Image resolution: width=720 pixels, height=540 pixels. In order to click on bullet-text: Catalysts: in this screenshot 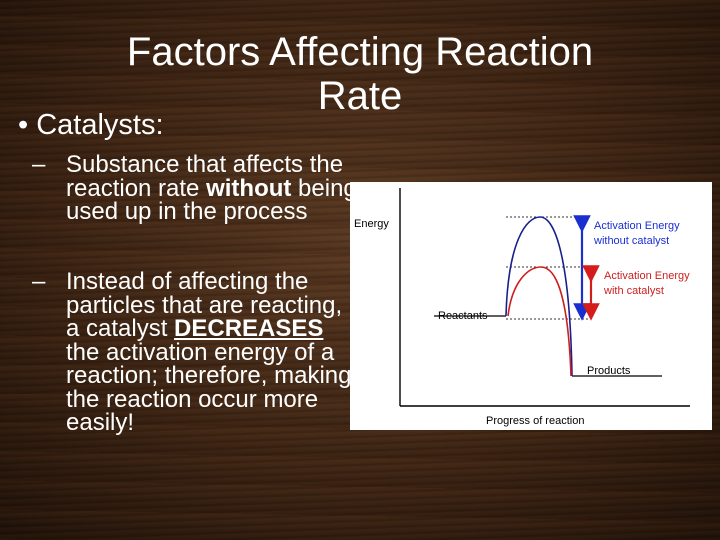, I will do `click(100, 125)`.